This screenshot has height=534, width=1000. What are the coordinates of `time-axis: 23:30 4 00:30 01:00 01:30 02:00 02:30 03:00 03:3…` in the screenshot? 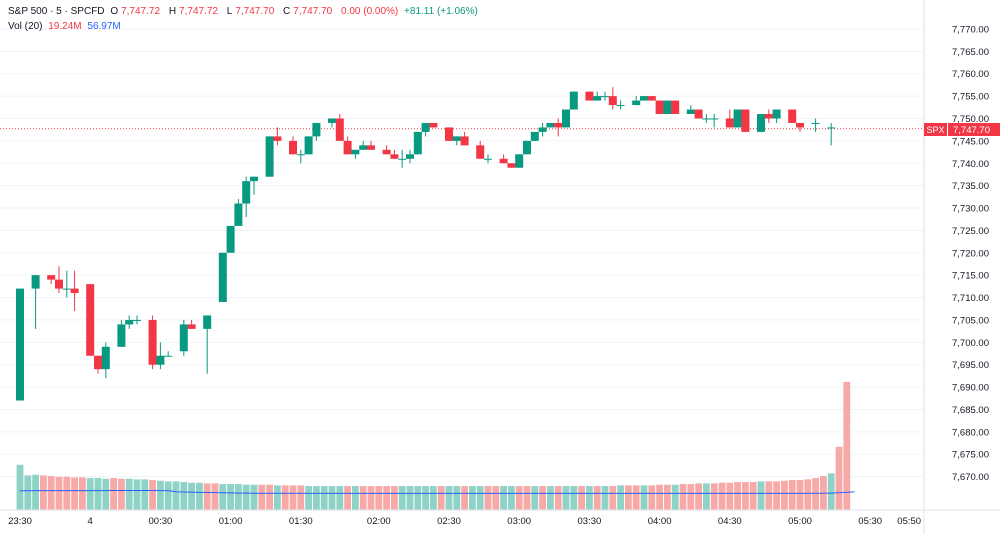 It's located at (464, 521).